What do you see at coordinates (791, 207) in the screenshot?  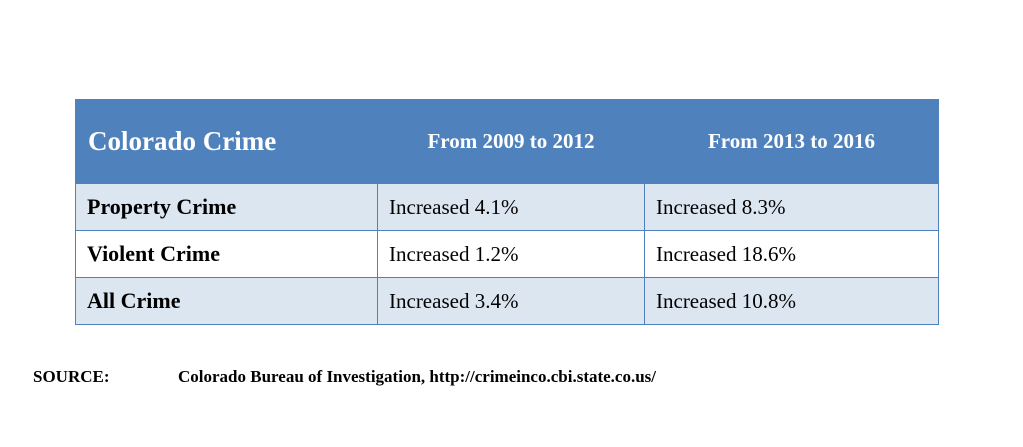 I see `cell-property-2013-2016: Increased 8.3%` at bounding box center [791, 207].